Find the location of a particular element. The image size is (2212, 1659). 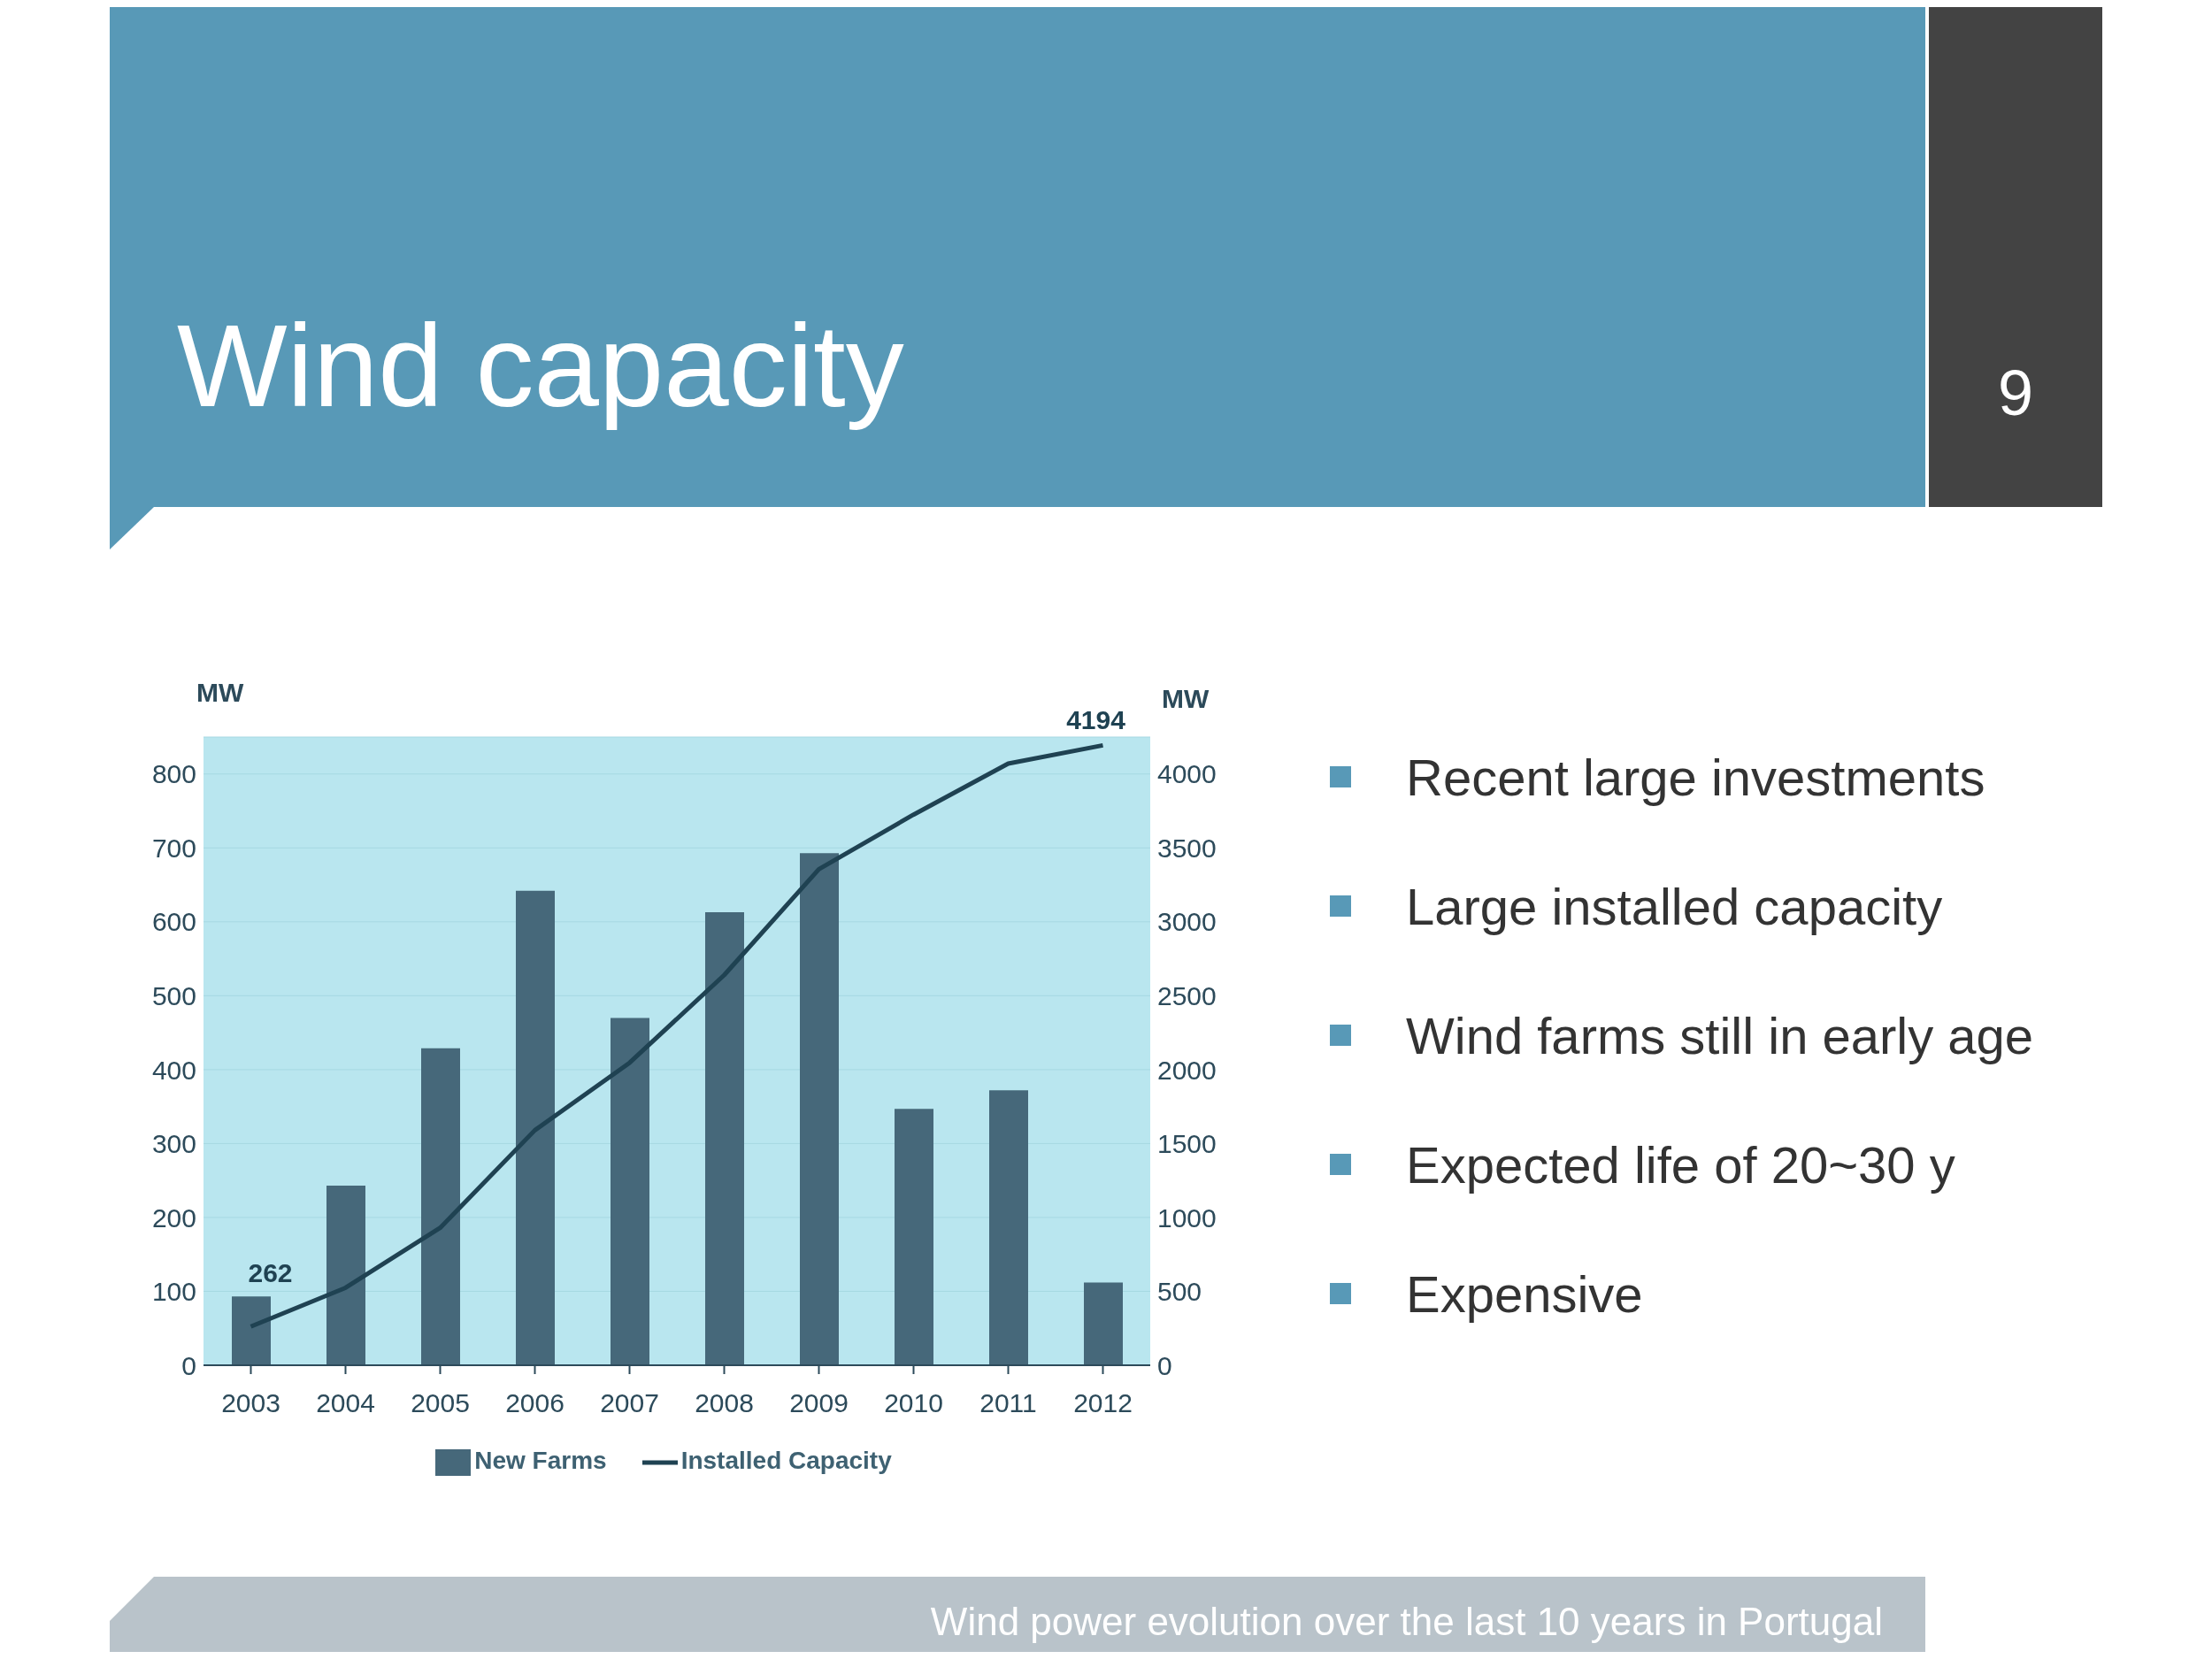

y-tick-label: 400 is located at coordinates (173, 1070).